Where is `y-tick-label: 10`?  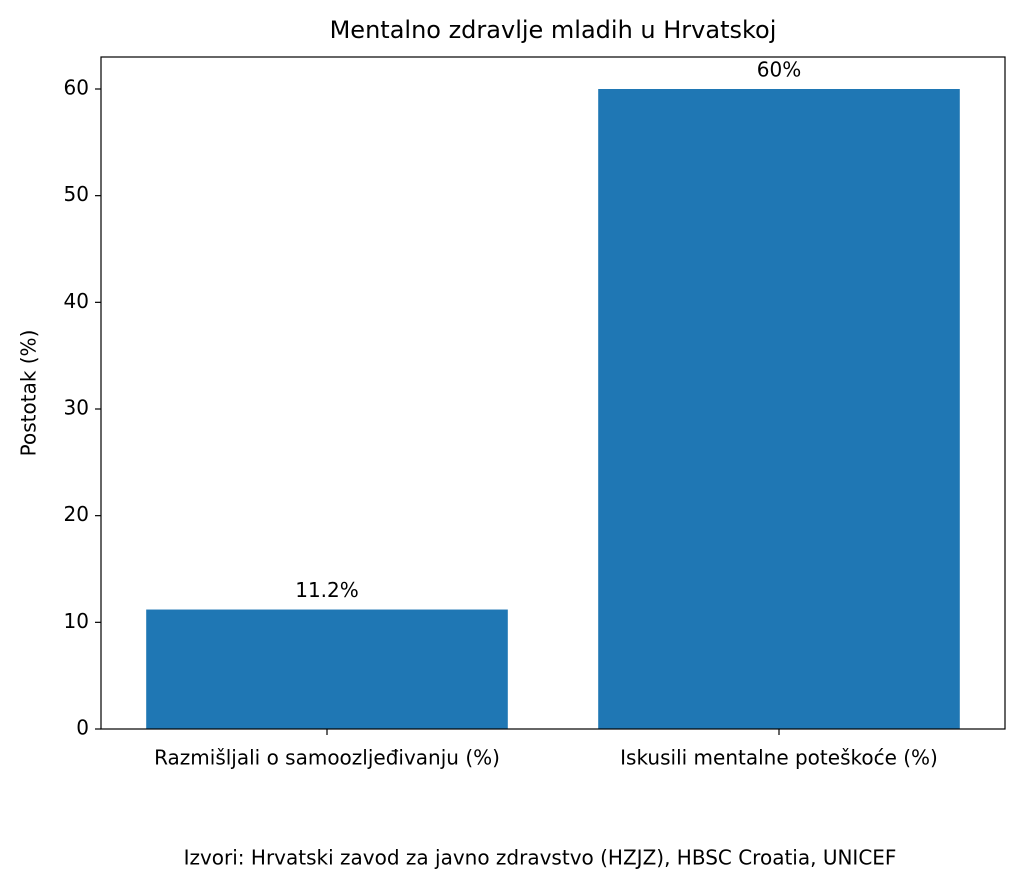 y-tick-label: 10 is located at coordinates (76, 621).